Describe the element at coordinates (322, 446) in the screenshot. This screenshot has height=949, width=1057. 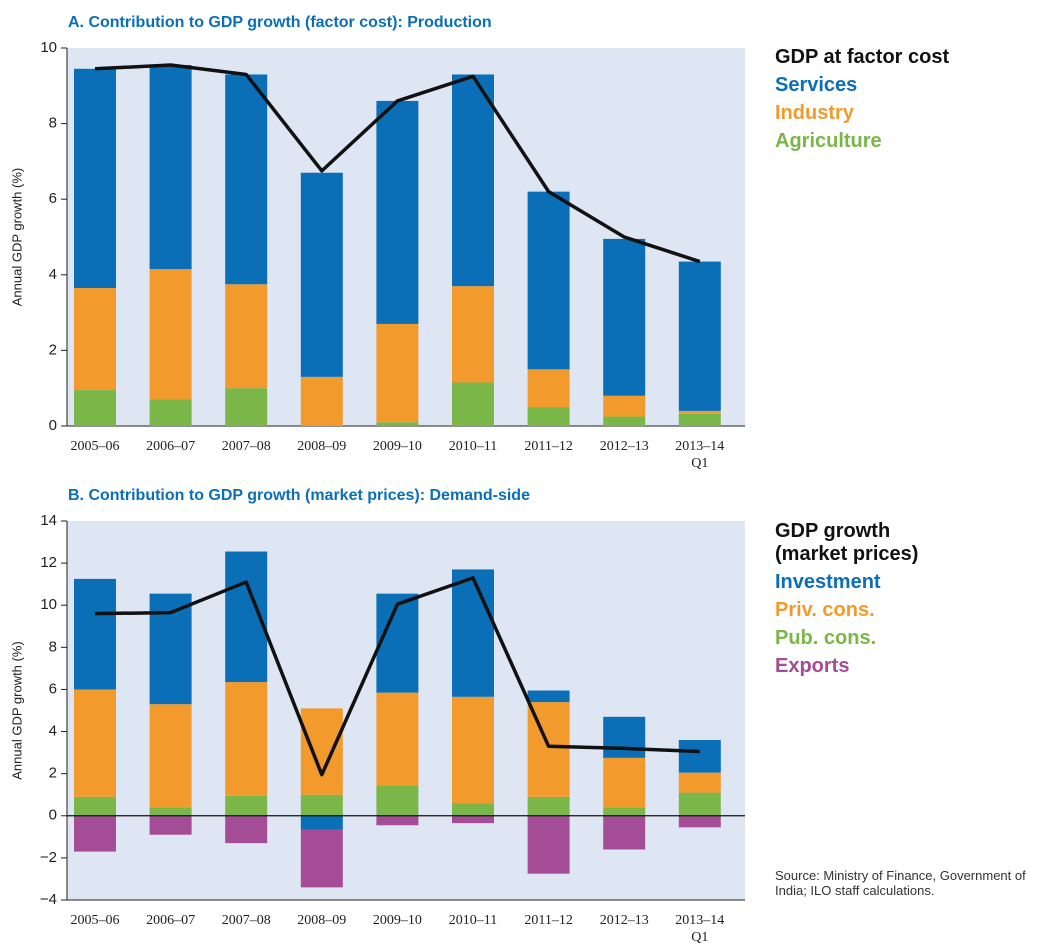
I see `x-tick-label: 2008–09` at that location.